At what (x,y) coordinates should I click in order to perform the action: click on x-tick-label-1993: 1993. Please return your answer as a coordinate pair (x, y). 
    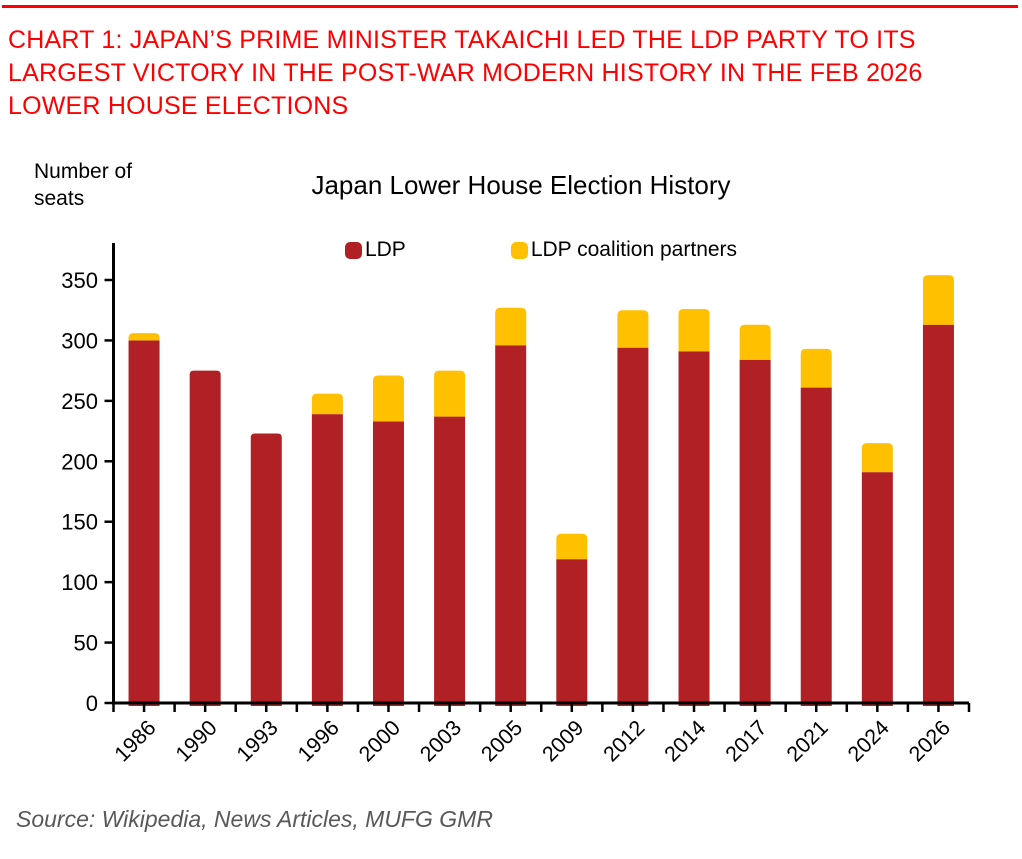
    Looking at the image, I should click on (257, 741).